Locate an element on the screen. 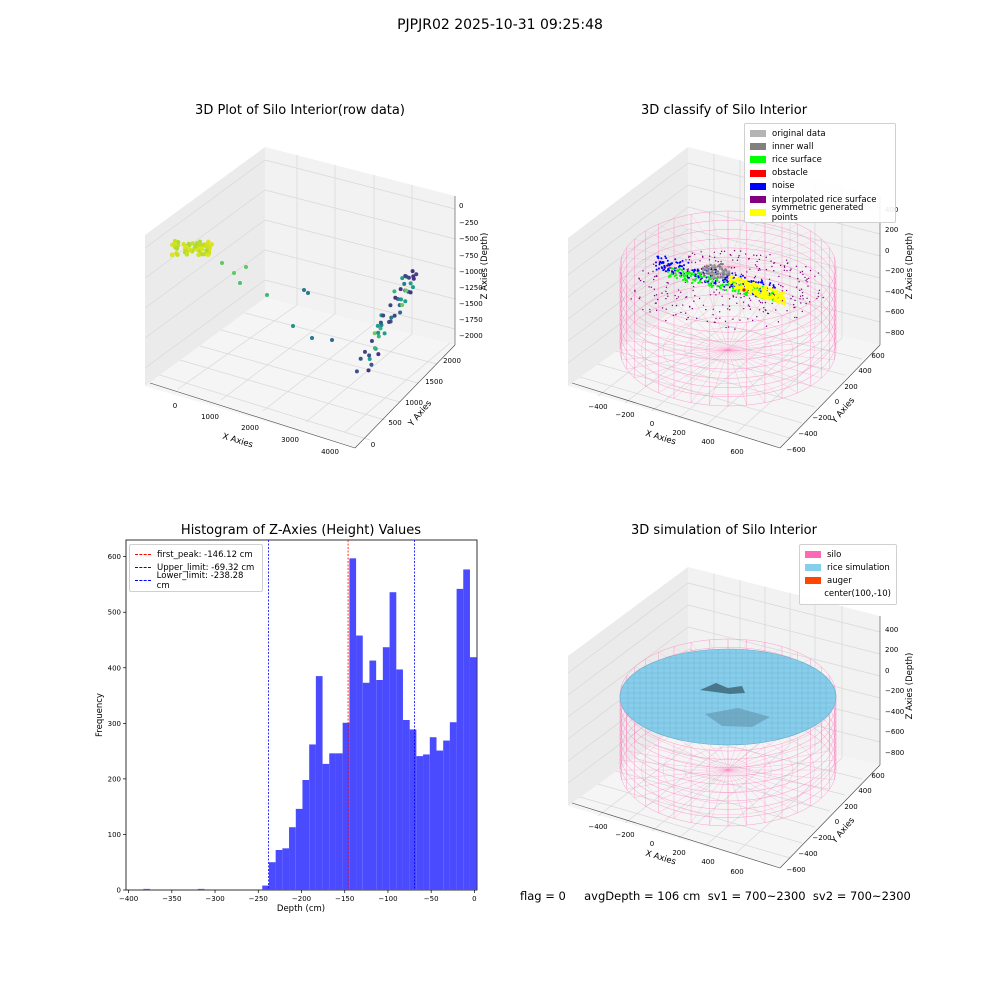  histogram-xtick-label: −50 is located at coordinates (431, 899).